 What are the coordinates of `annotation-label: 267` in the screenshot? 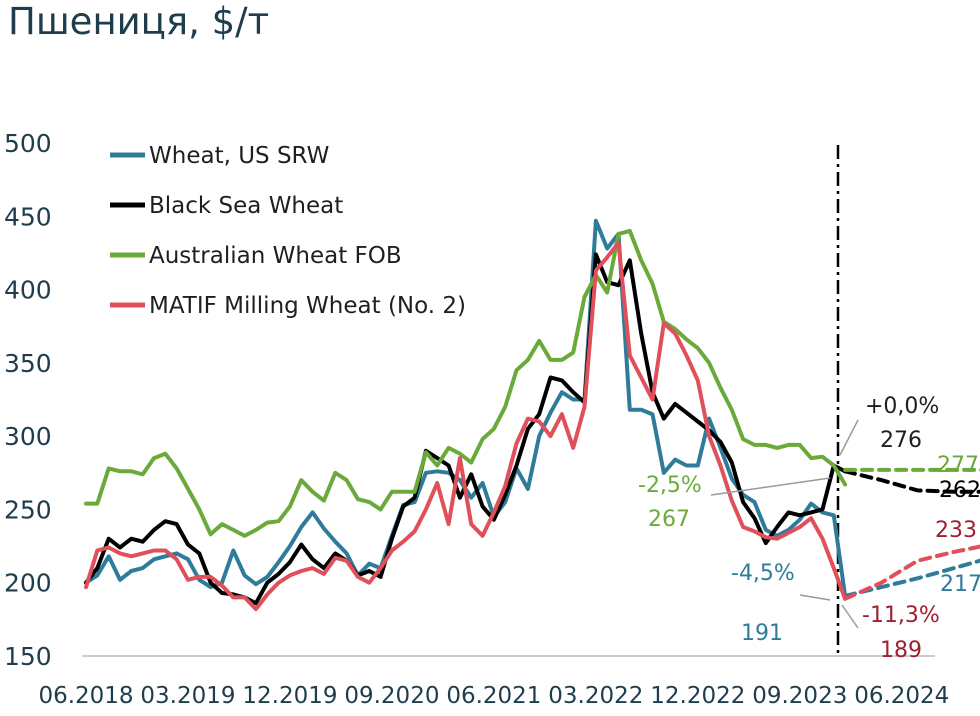 It's located at (669, 519).